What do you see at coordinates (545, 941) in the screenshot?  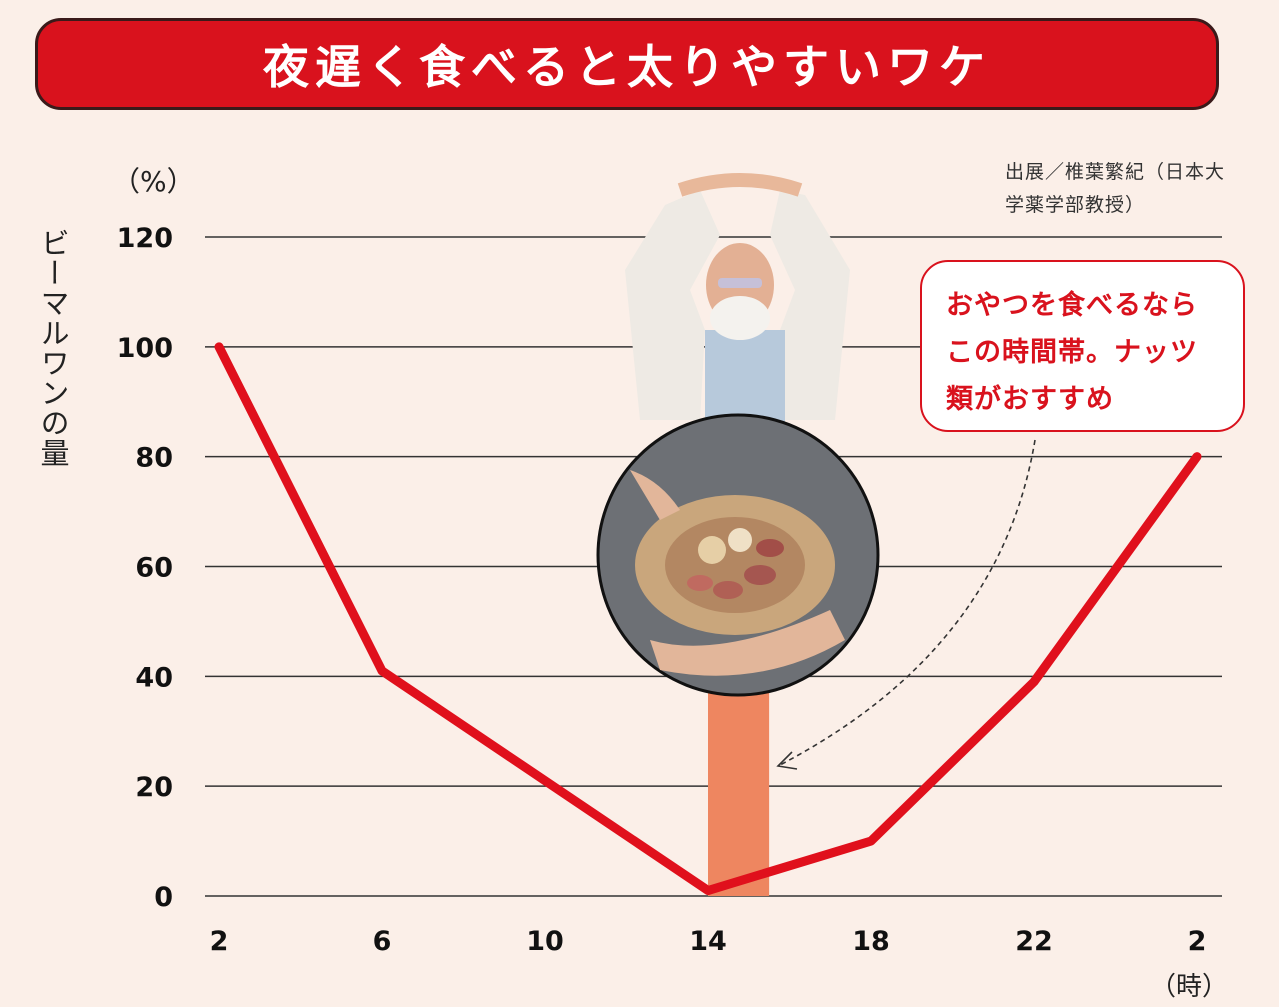 I see `x-tick-label: 10` at bounding box center [545, 941].